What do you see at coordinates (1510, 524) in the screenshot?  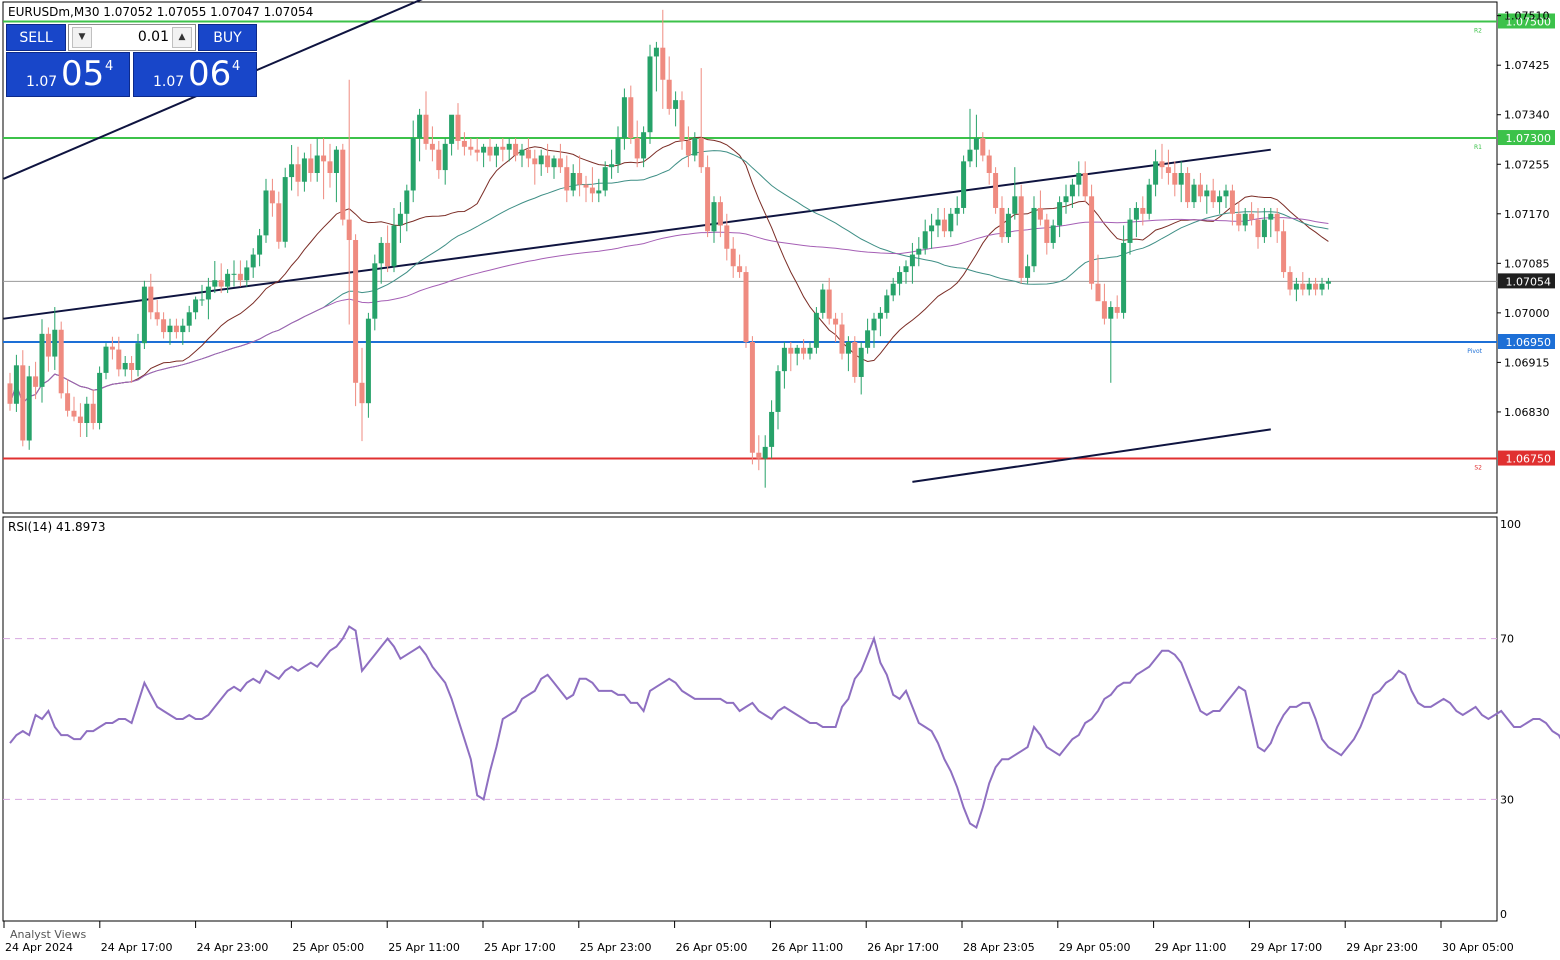 I see `rsi-tick-label: 100` at bounding box center [1510, 524].